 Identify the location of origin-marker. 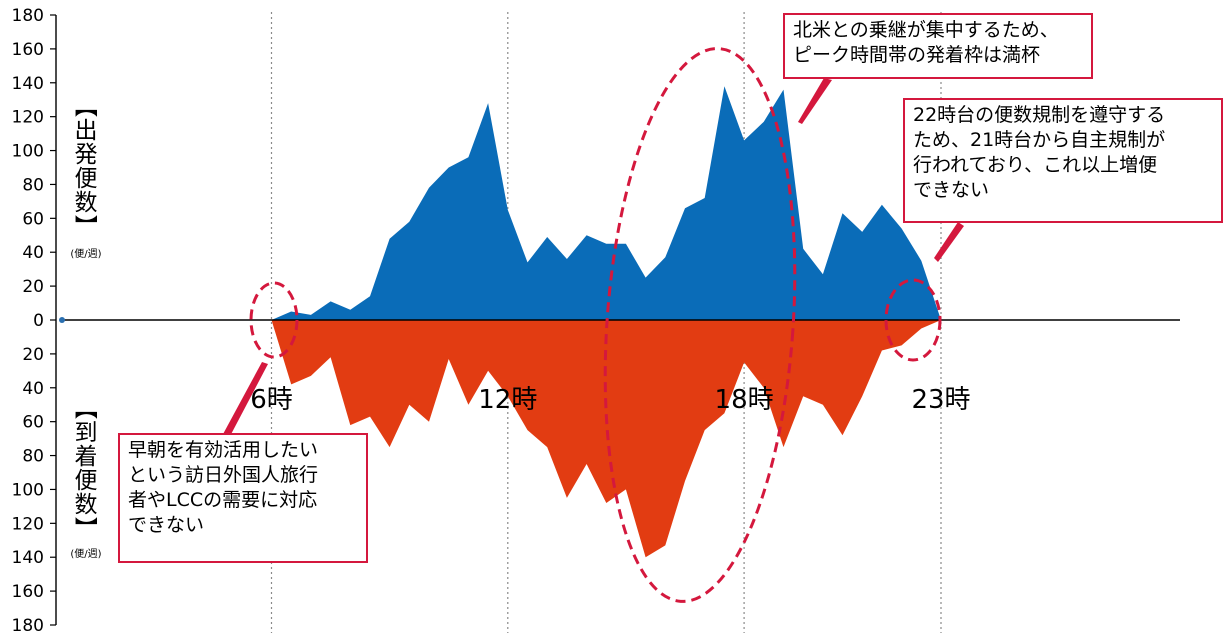
(62, 320).